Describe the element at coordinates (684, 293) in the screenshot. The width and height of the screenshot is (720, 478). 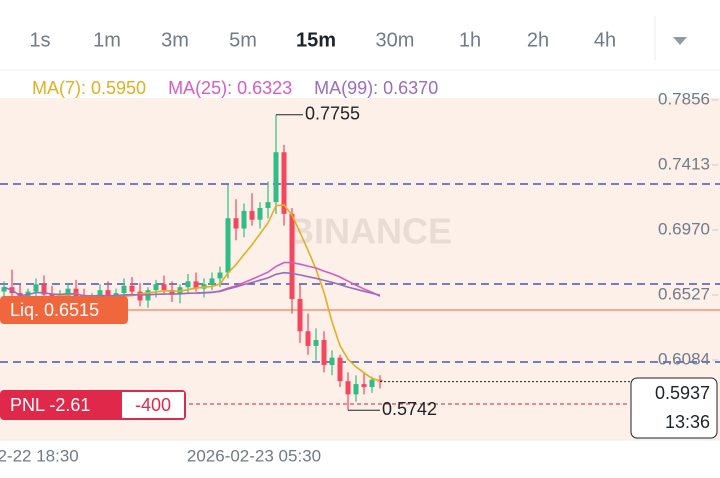
I see `y-tick-label: 0.6527` at that location.